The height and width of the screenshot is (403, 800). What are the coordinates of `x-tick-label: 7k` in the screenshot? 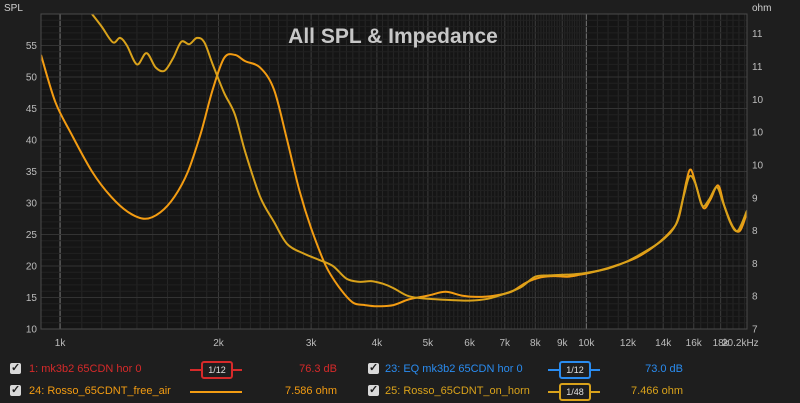 It's located at (506, 343).